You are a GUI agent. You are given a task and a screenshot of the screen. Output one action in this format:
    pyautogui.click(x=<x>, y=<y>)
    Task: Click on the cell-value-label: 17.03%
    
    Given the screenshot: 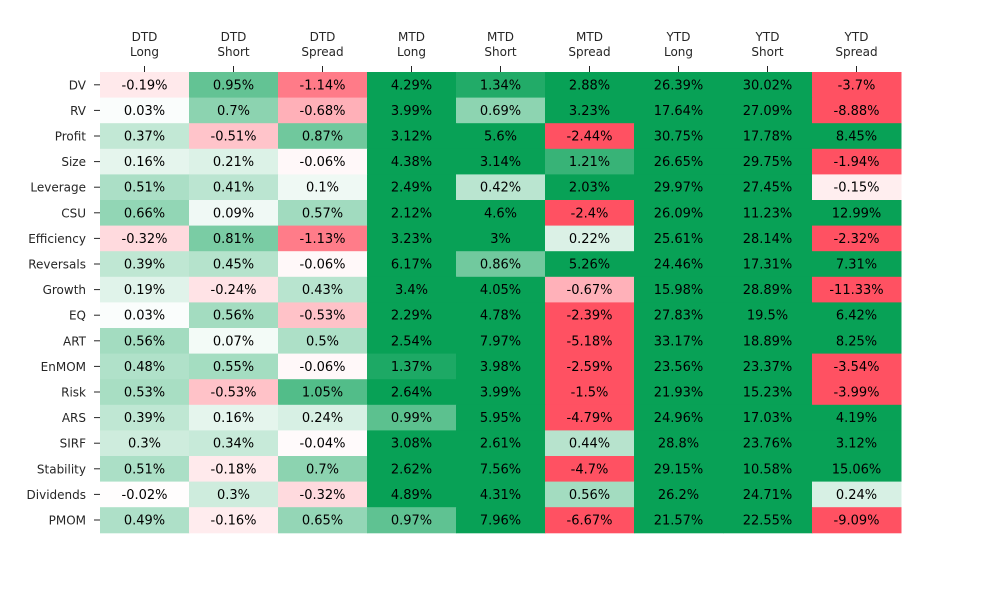 What is the action you would take?
    pyautogui.click(x=768, y=418)
    